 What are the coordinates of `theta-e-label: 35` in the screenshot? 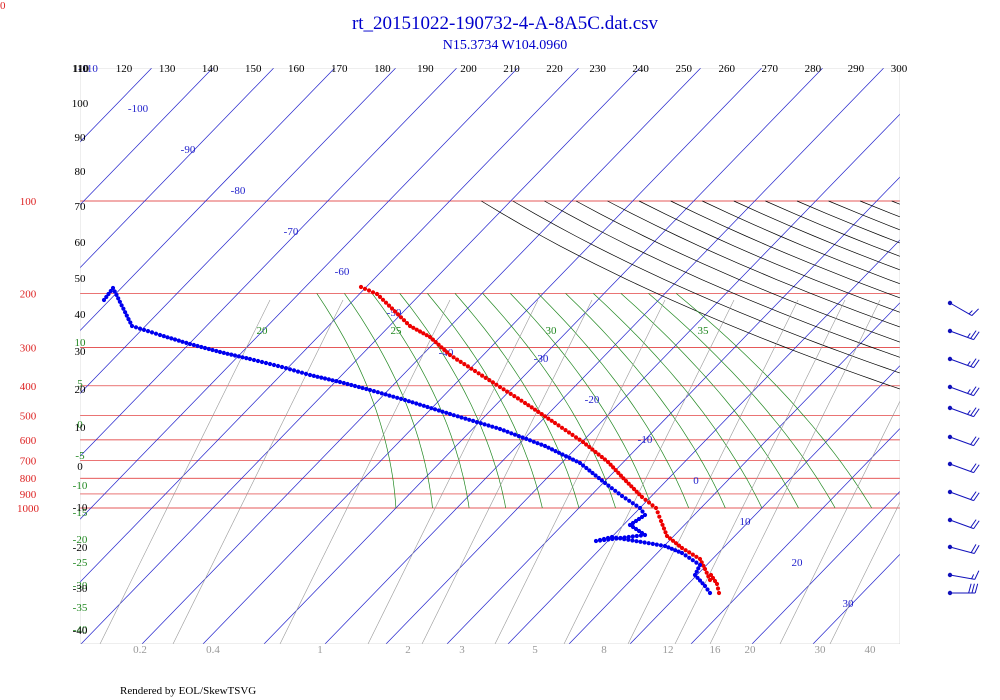 It's located at (704, 331).